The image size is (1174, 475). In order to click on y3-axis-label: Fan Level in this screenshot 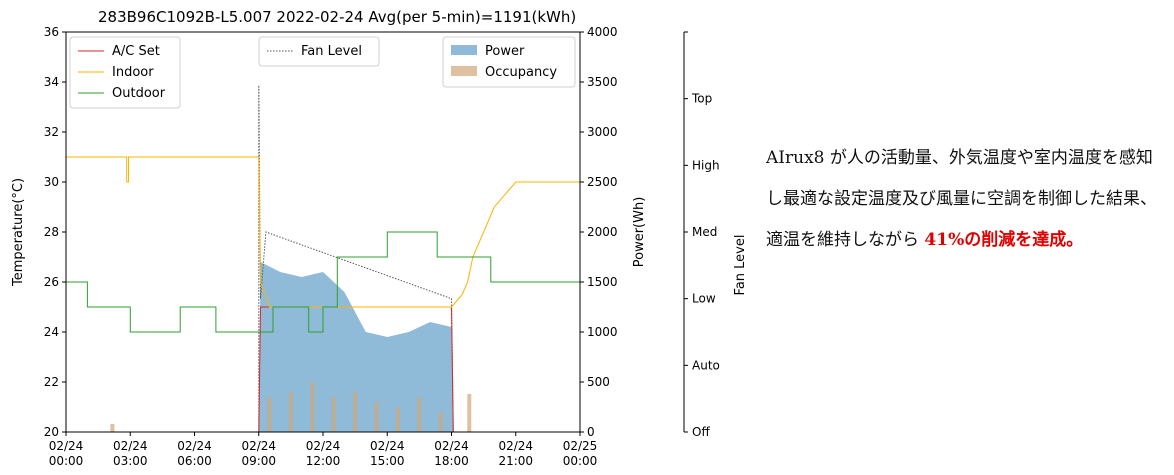, I will do `click(740, 265)`.